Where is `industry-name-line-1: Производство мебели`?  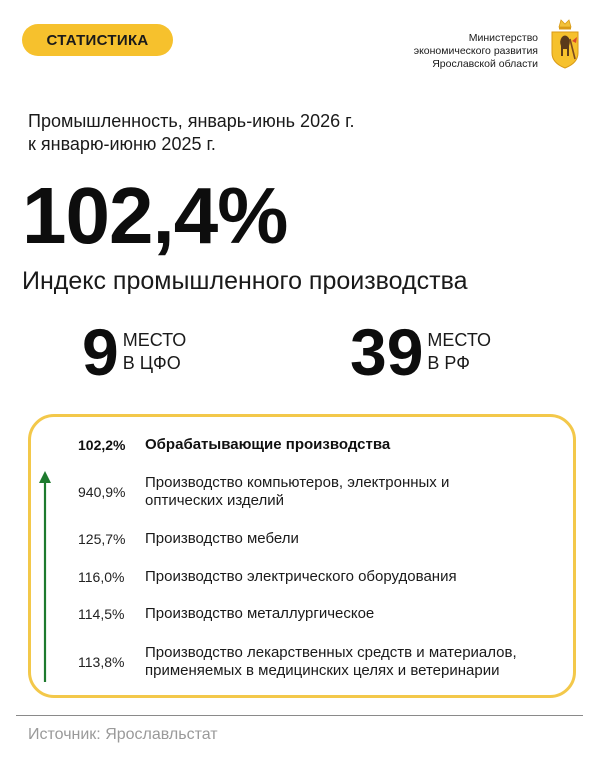
industry-name-line-1: Производство мебели is located at coordinates (222, 538).